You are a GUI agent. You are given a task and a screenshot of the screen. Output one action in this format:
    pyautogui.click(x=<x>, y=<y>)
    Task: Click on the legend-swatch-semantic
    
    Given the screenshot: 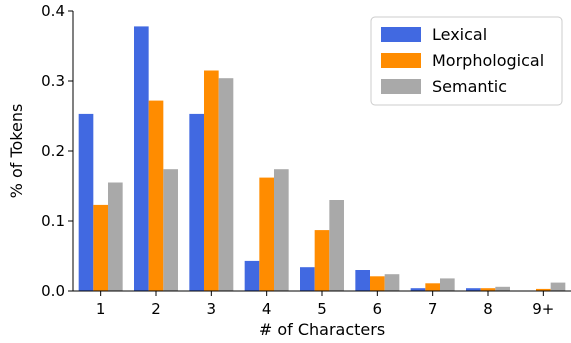 What is the action you would take?
    pyautogui.click(x=401, y=86)
    